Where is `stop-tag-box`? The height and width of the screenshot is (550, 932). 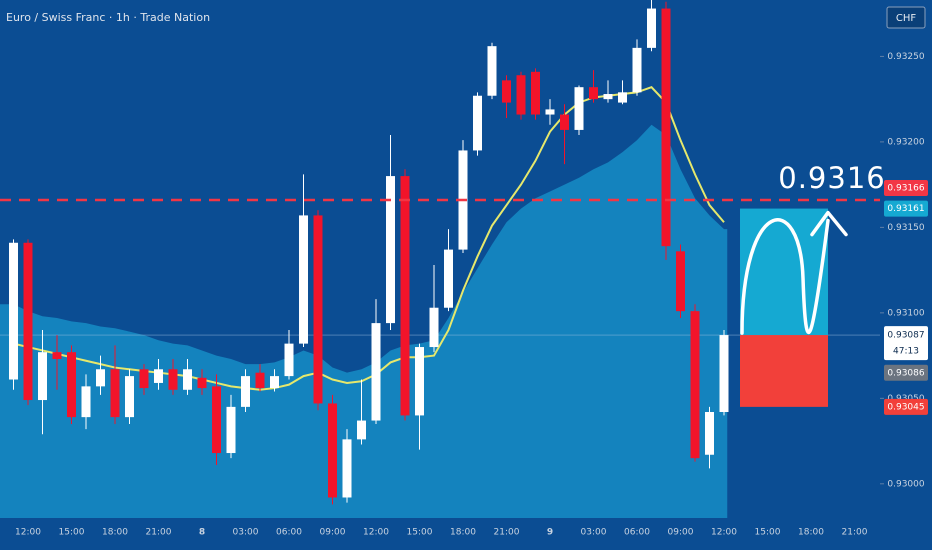
stop-tag-box is located at coordinates (906, 406).